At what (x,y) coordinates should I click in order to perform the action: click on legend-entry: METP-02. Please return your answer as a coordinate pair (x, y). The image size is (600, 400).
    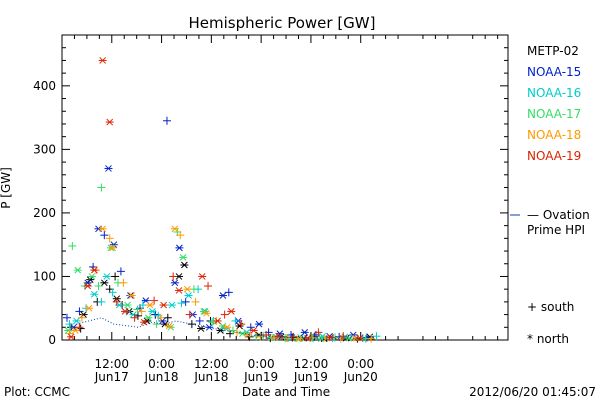
    Looking at the image, I should click on (553, 51).